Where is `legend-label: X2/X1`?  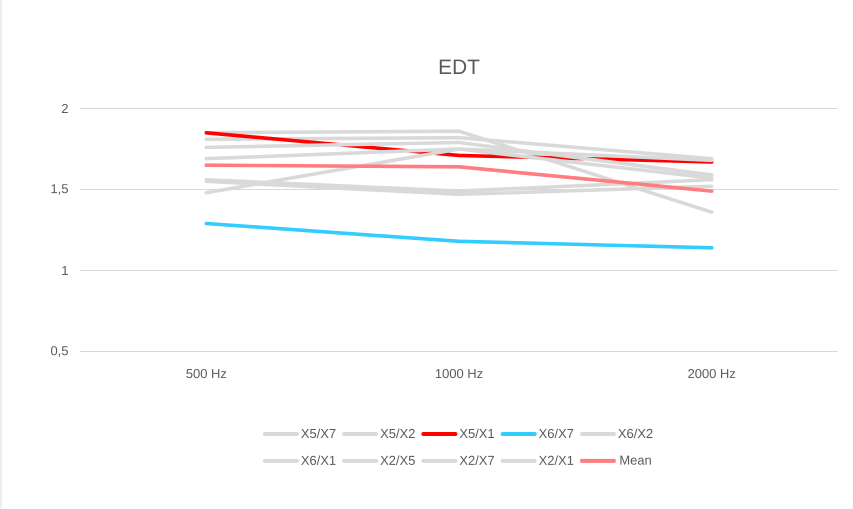
legend-label: X2/X1 is located at coordinates (556, 460).